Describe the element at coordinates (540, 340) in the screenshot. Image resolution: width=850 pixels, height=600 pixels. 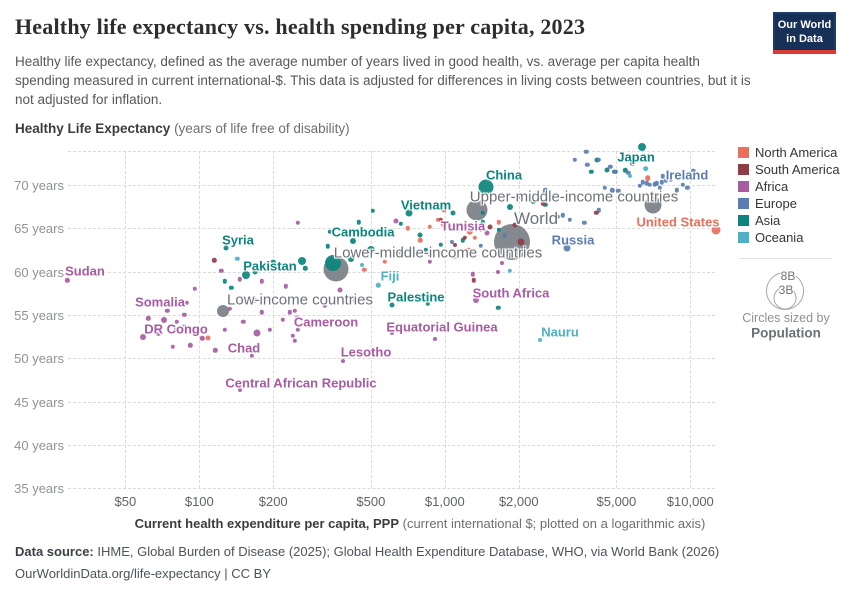
I see `nauru-point` at that location.